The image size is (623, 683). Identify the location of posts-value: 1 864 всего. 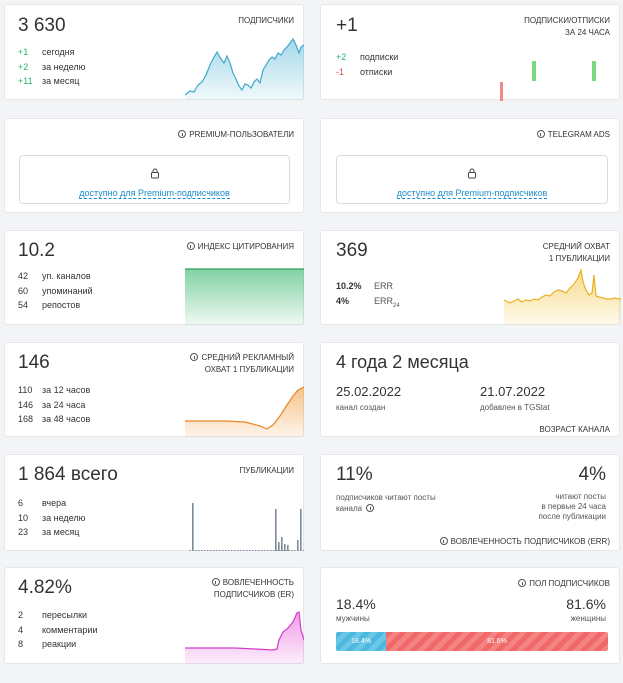
(68, 474).